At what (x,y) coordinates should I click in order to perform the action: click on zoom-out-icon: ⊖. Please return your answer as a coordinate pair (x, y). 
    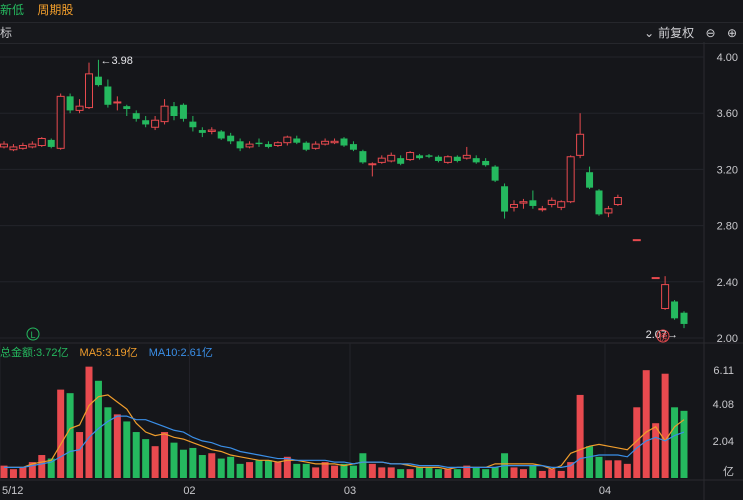
    Looking at the image, I should click on (710, 33).